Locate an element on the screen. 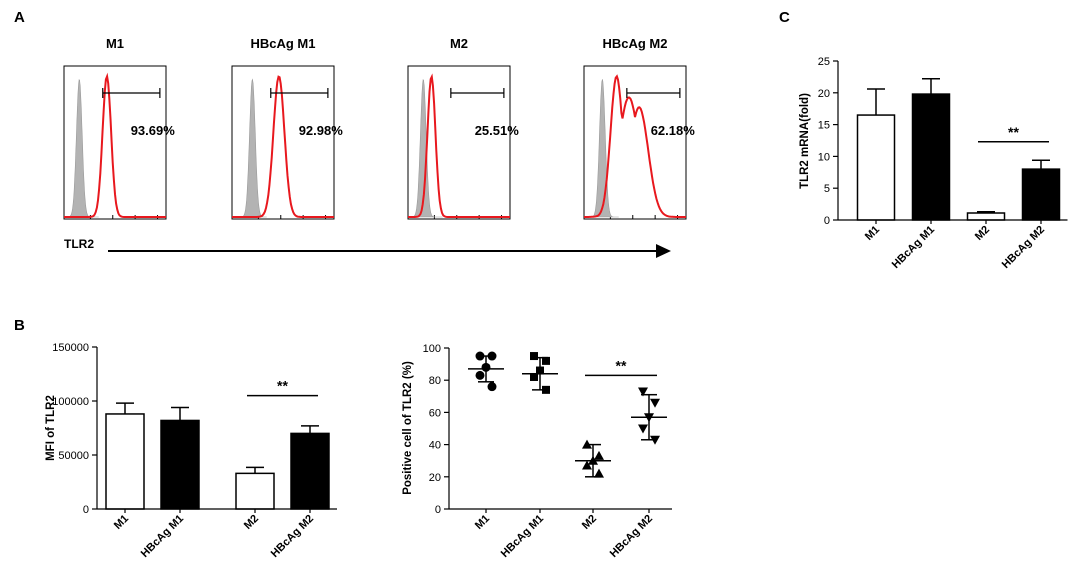 The height and width of the screenshot is (571, 1084). histogram-title: HBcAg M1 is located at coordinates (282, 43).